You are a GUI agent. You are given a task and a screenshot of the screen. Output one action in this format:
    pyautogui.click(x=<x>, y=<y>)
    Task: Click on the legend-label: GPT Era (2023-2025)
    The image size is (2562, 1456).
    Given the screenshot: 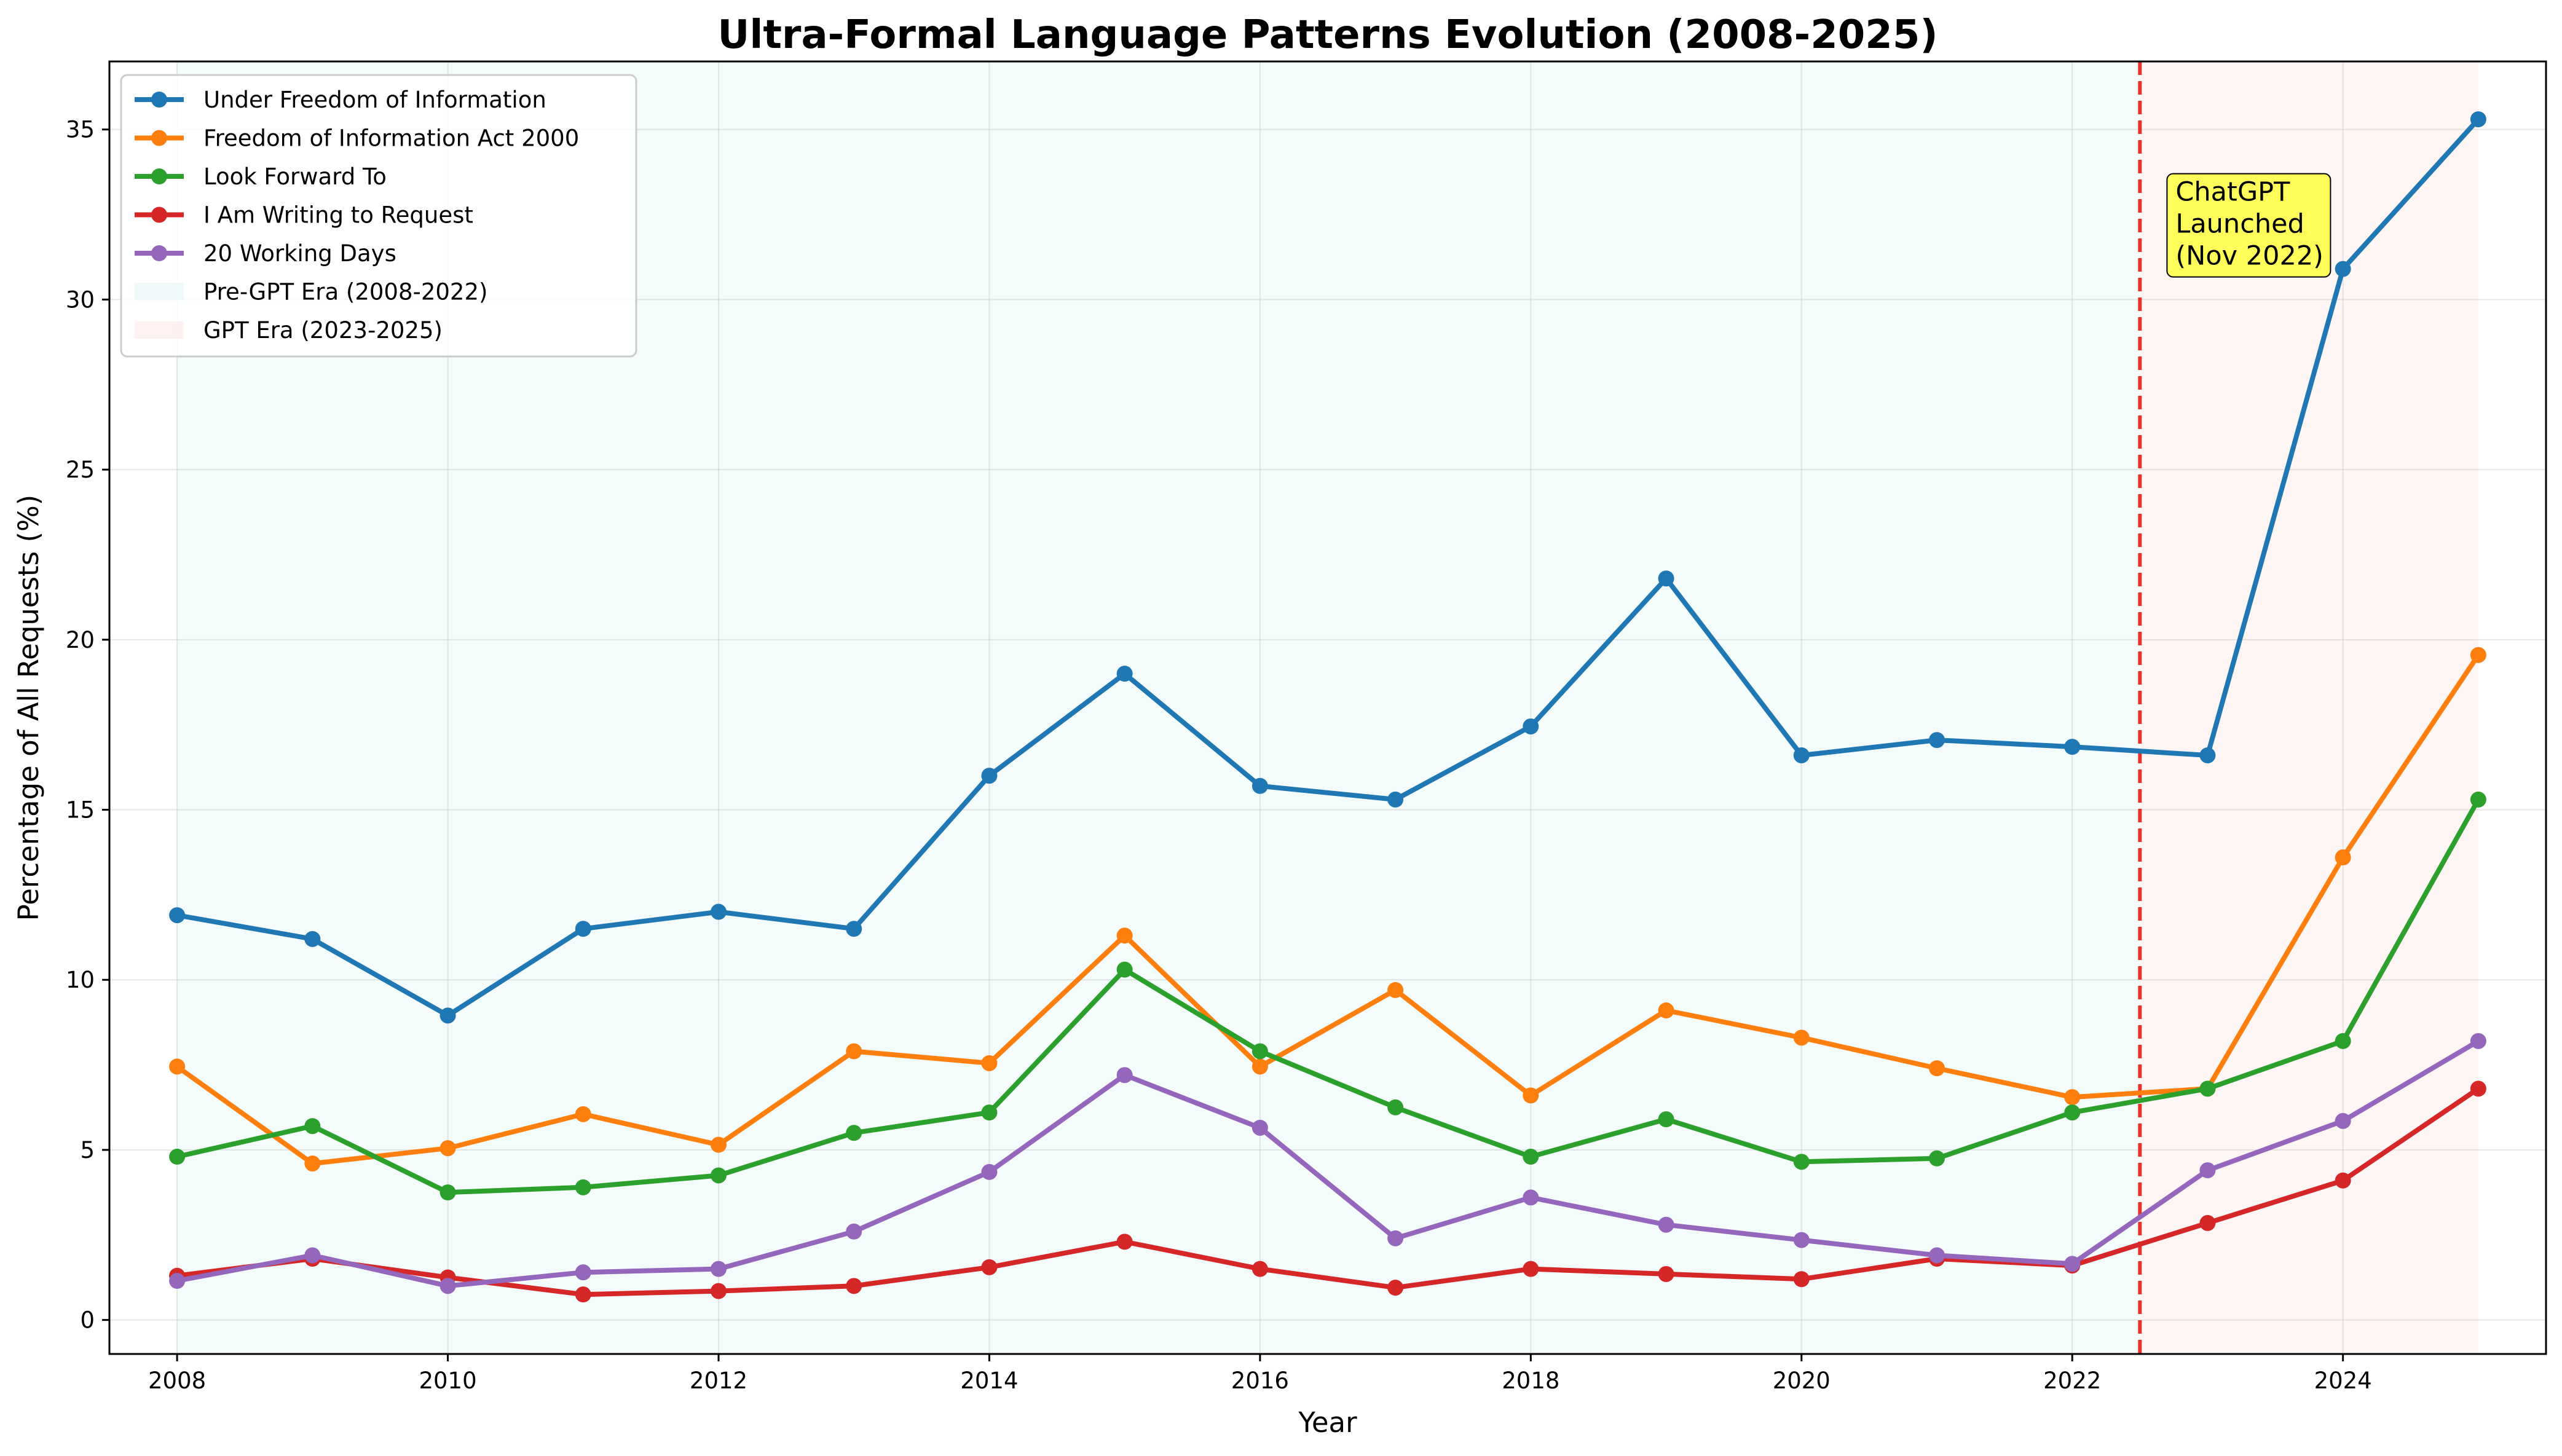 What is the action you would take?
    pyautogui.click(x=323, y=330)
    